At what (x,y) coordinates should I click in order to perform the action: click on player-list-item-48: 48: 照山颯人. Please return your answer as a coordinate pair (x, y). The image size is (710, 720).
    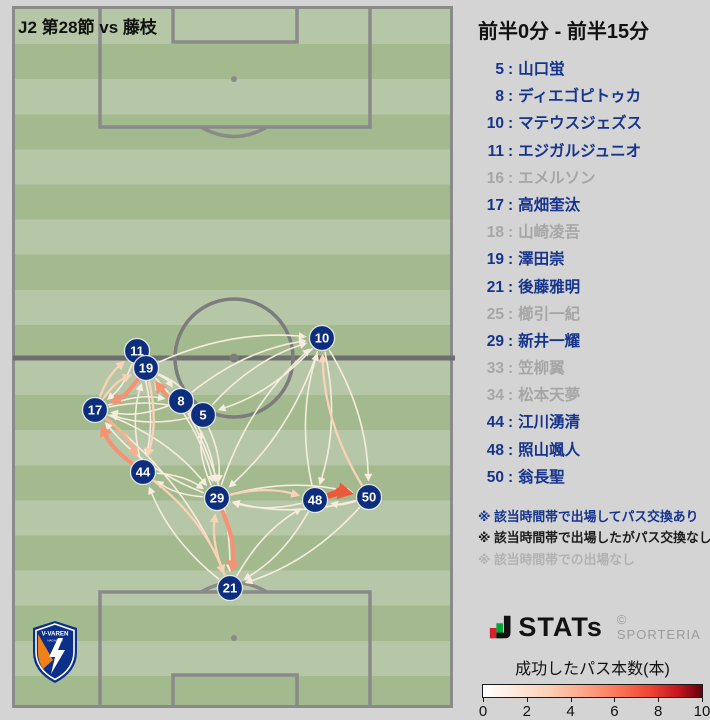
    Looking at the image, I should click on (592, 451).